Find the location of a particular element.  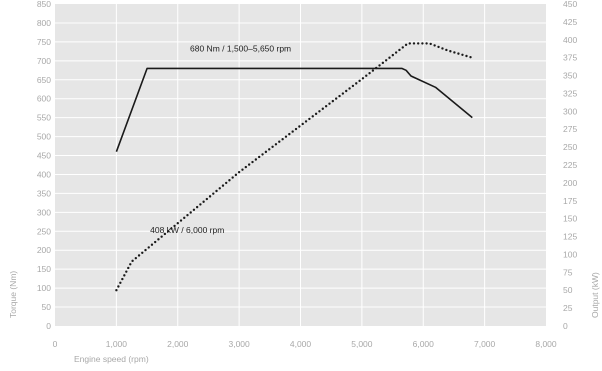

x-tick: 8,000 is located at coordinates (546, 344).